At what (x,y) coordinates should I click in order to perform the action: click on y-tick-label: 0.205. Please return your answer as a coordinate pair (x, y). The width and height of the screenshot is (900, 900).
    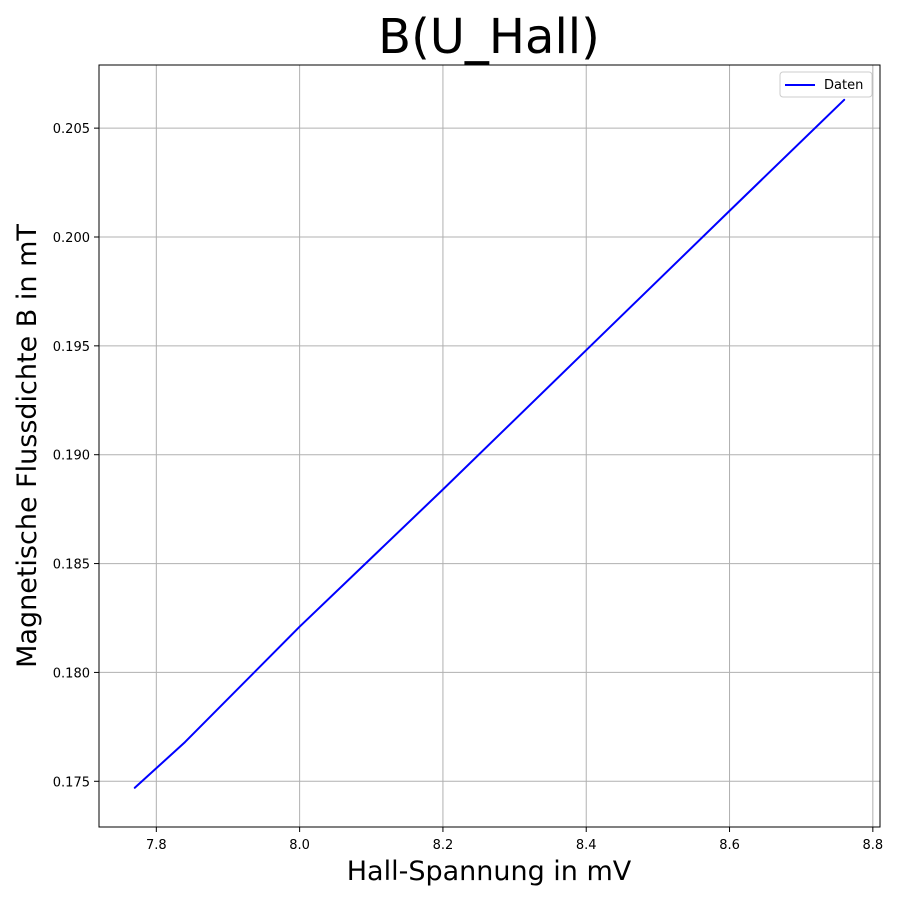
    Looking at the image, I should click on (71, 129).